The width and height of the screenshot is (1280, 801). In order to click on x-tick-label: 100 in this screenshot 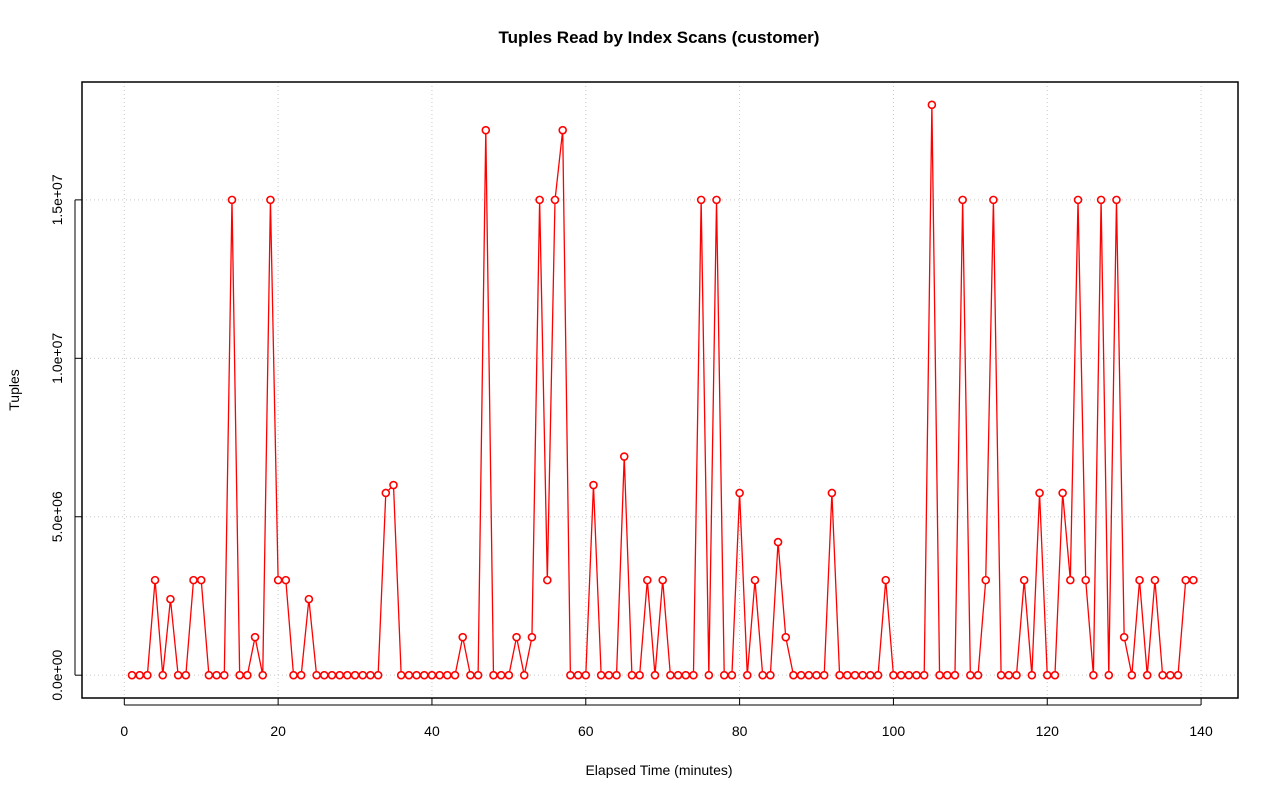, I will do `click(894, 731)`.